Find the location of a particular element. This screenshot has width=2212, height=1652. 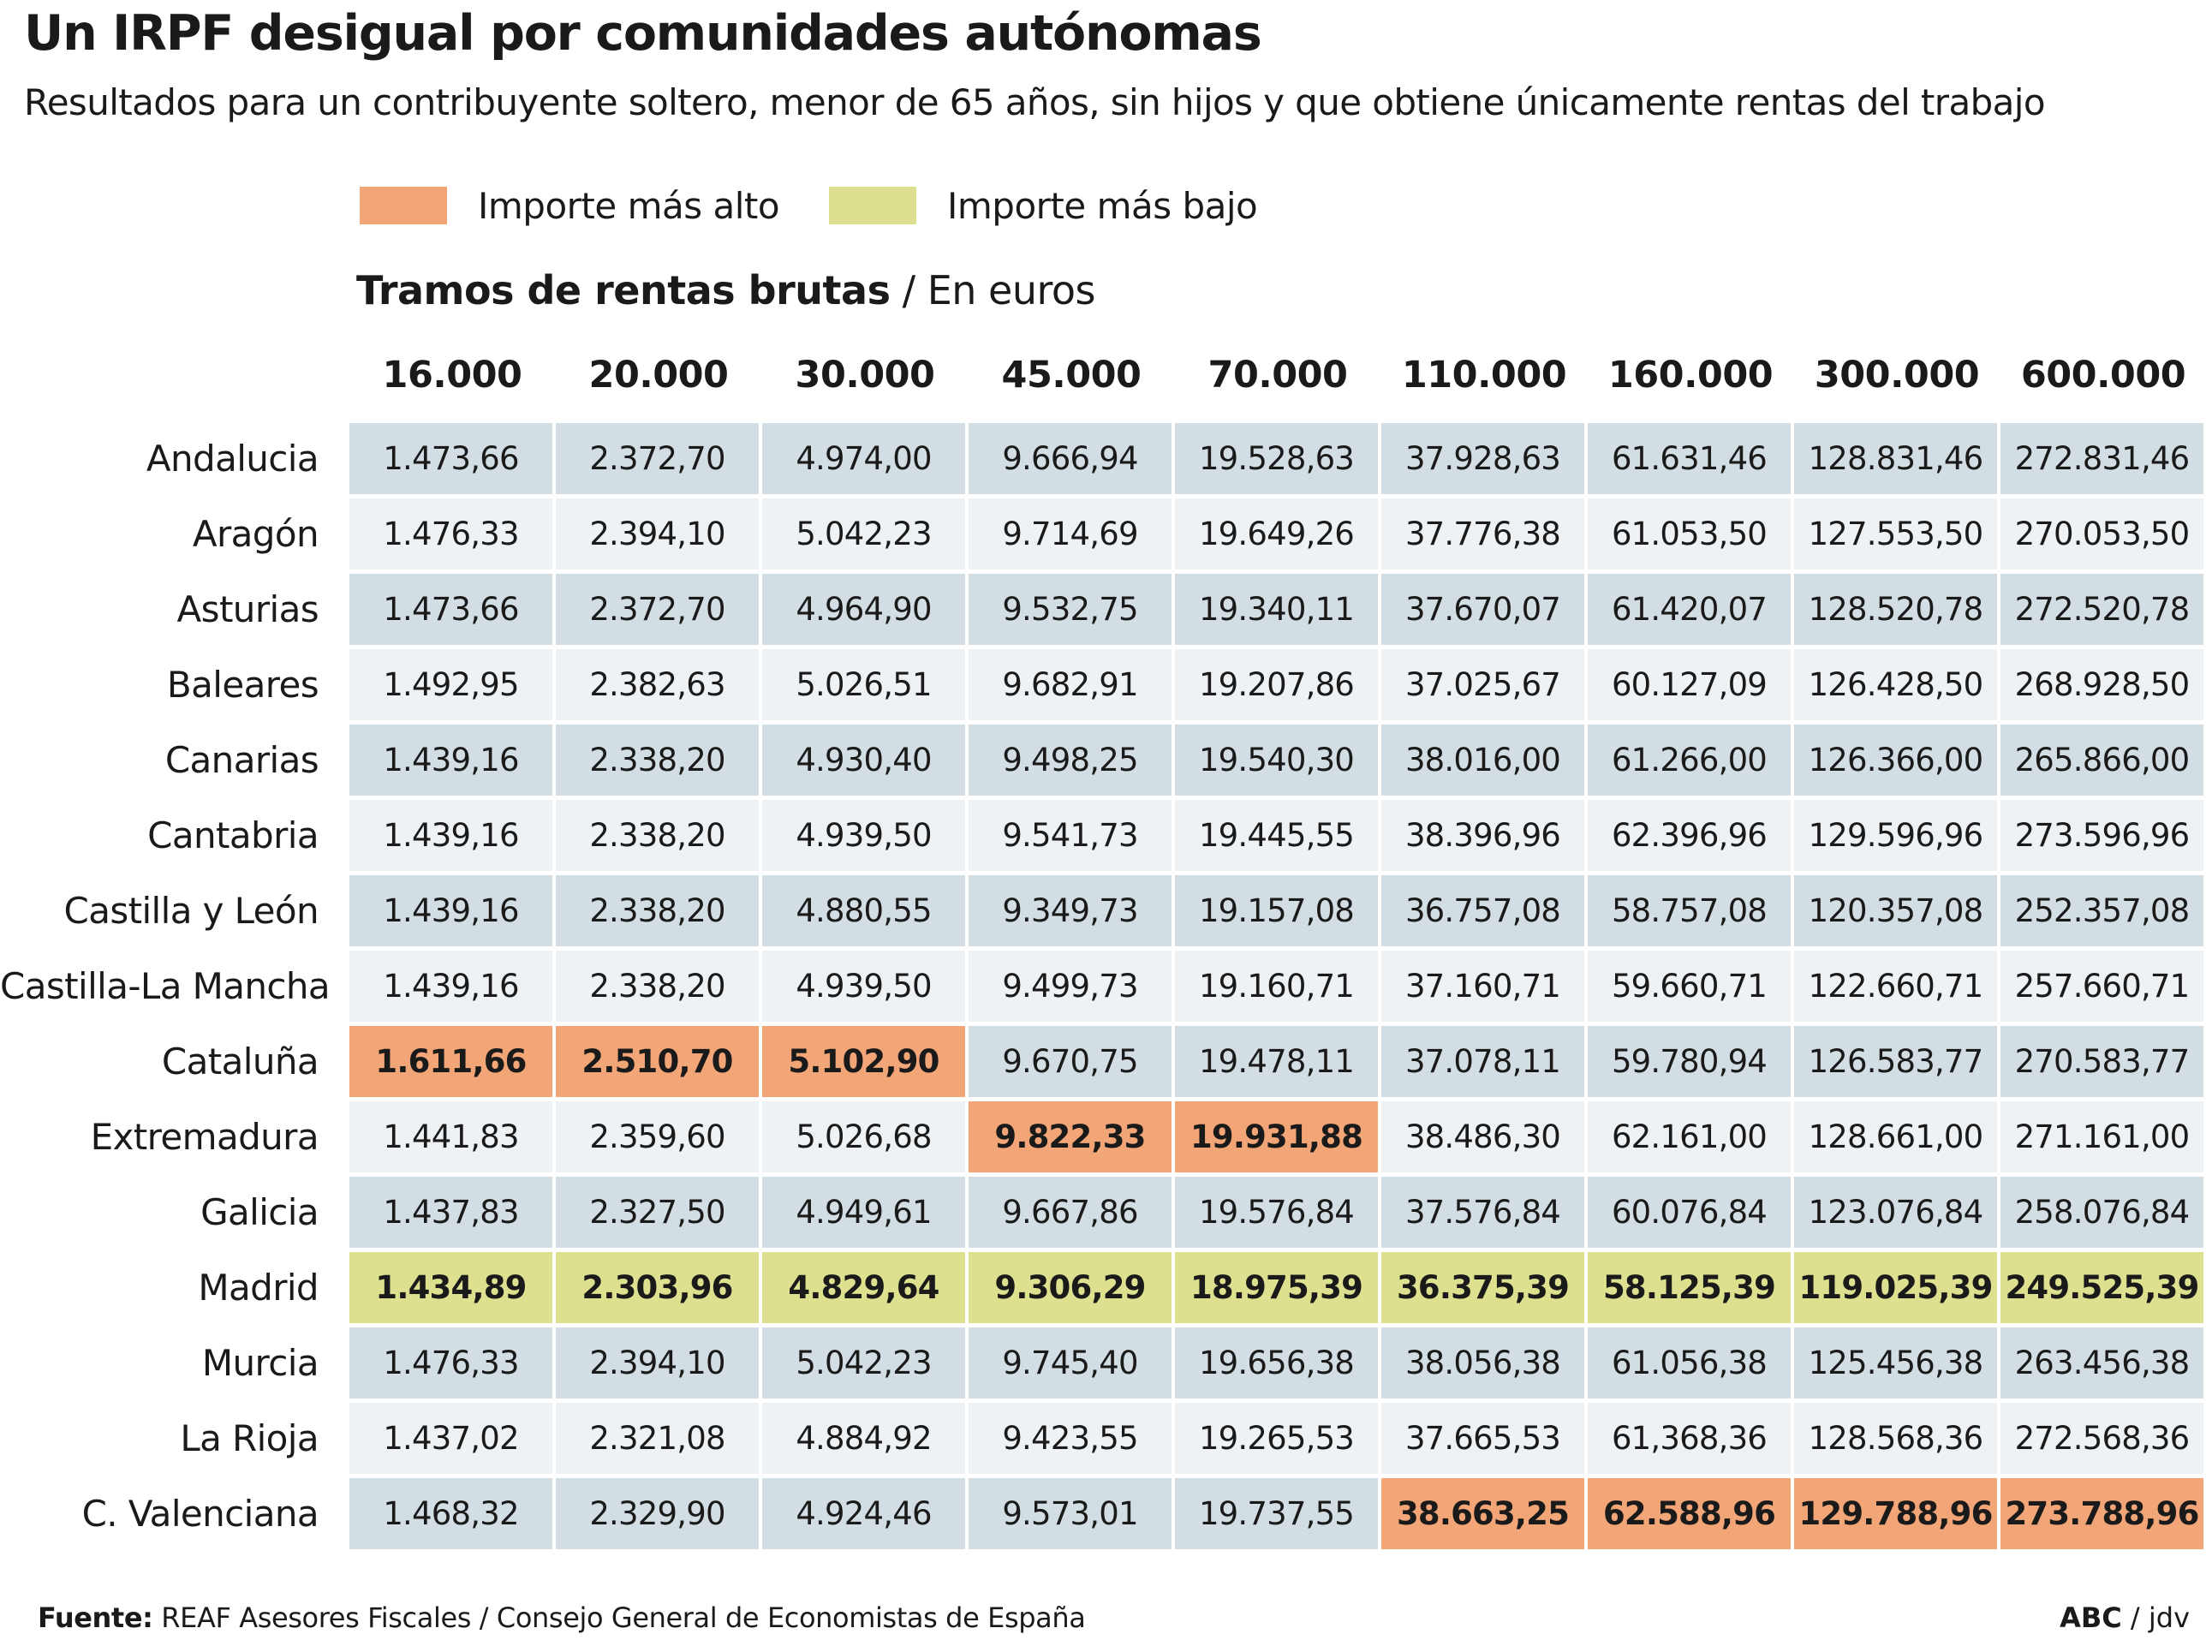

legend-swatch-low is located at coordinates (872, 205).